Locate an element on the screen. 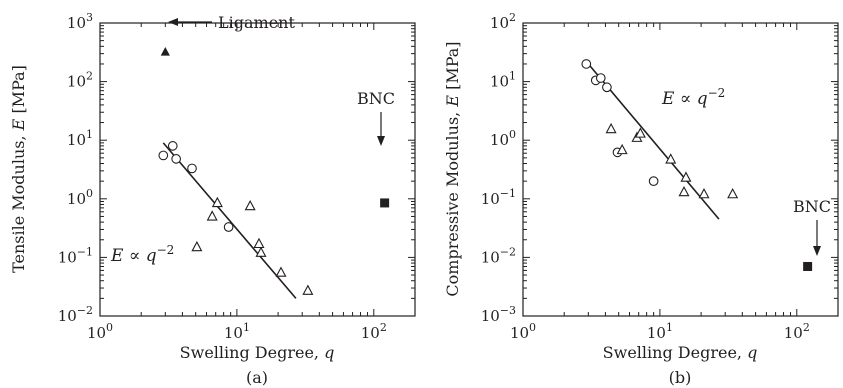 The height and width of the screenshot is (388, 843). ligament-annotation: Ligament is located at coordinates (231, 22).